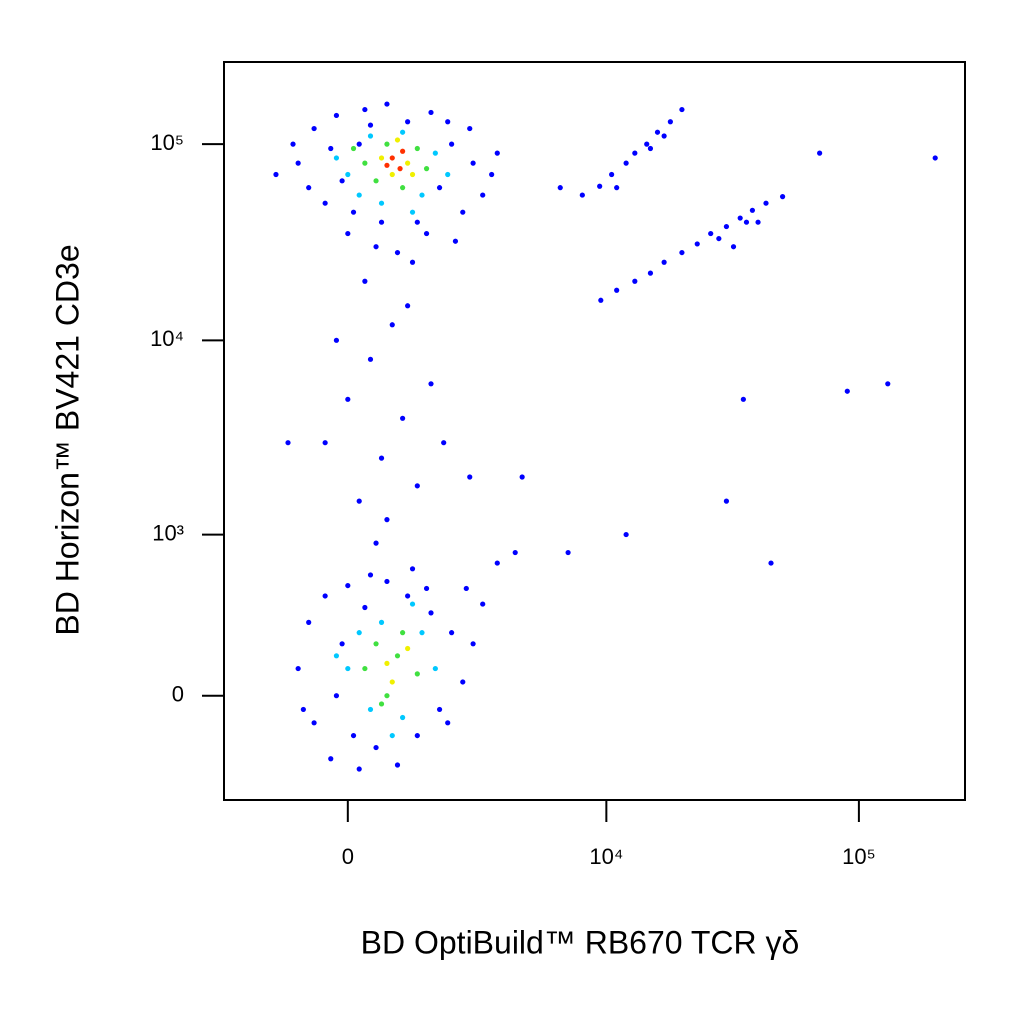  What do you see at coordinates (67, 439) in the screenshot?
I see `y-axis-title: BD Horizon™ BV421 CD3e` at bounding box center [67, 439].